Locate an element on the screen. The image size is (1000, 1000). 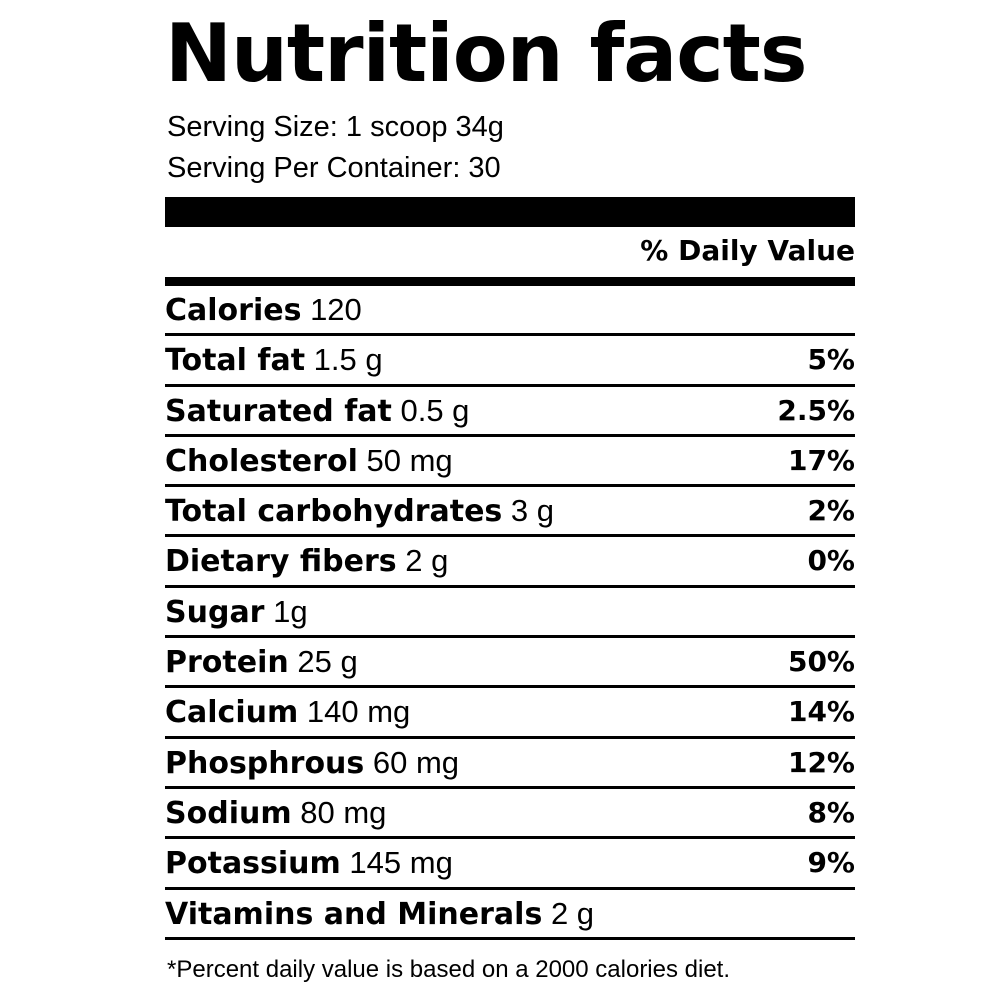
nutrient-row-sodium: Sodium 80 mg 8% is located at coordinates (510, 814).